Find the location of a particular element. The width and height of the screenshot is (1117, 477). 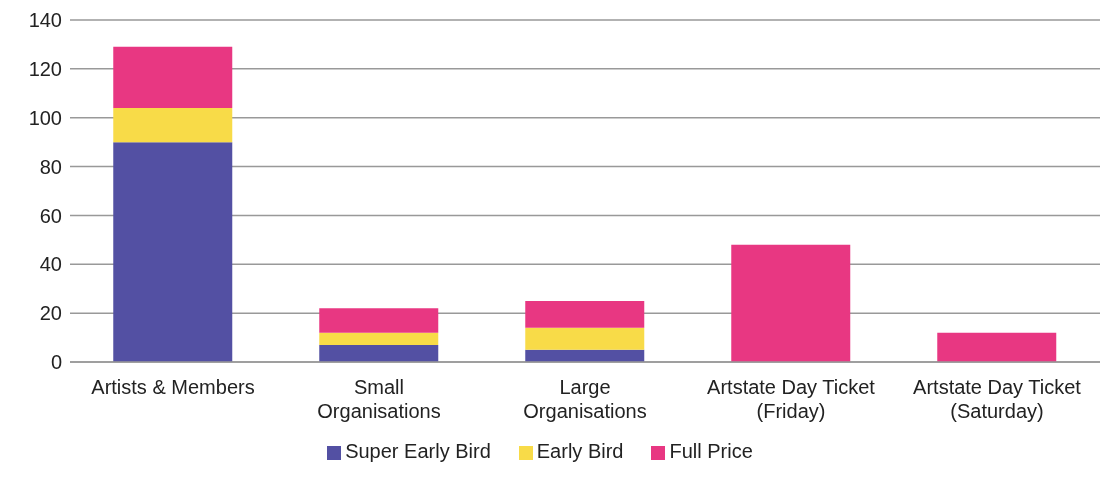

legend-label: Super Early Bird is located at coordinates (418, 451).